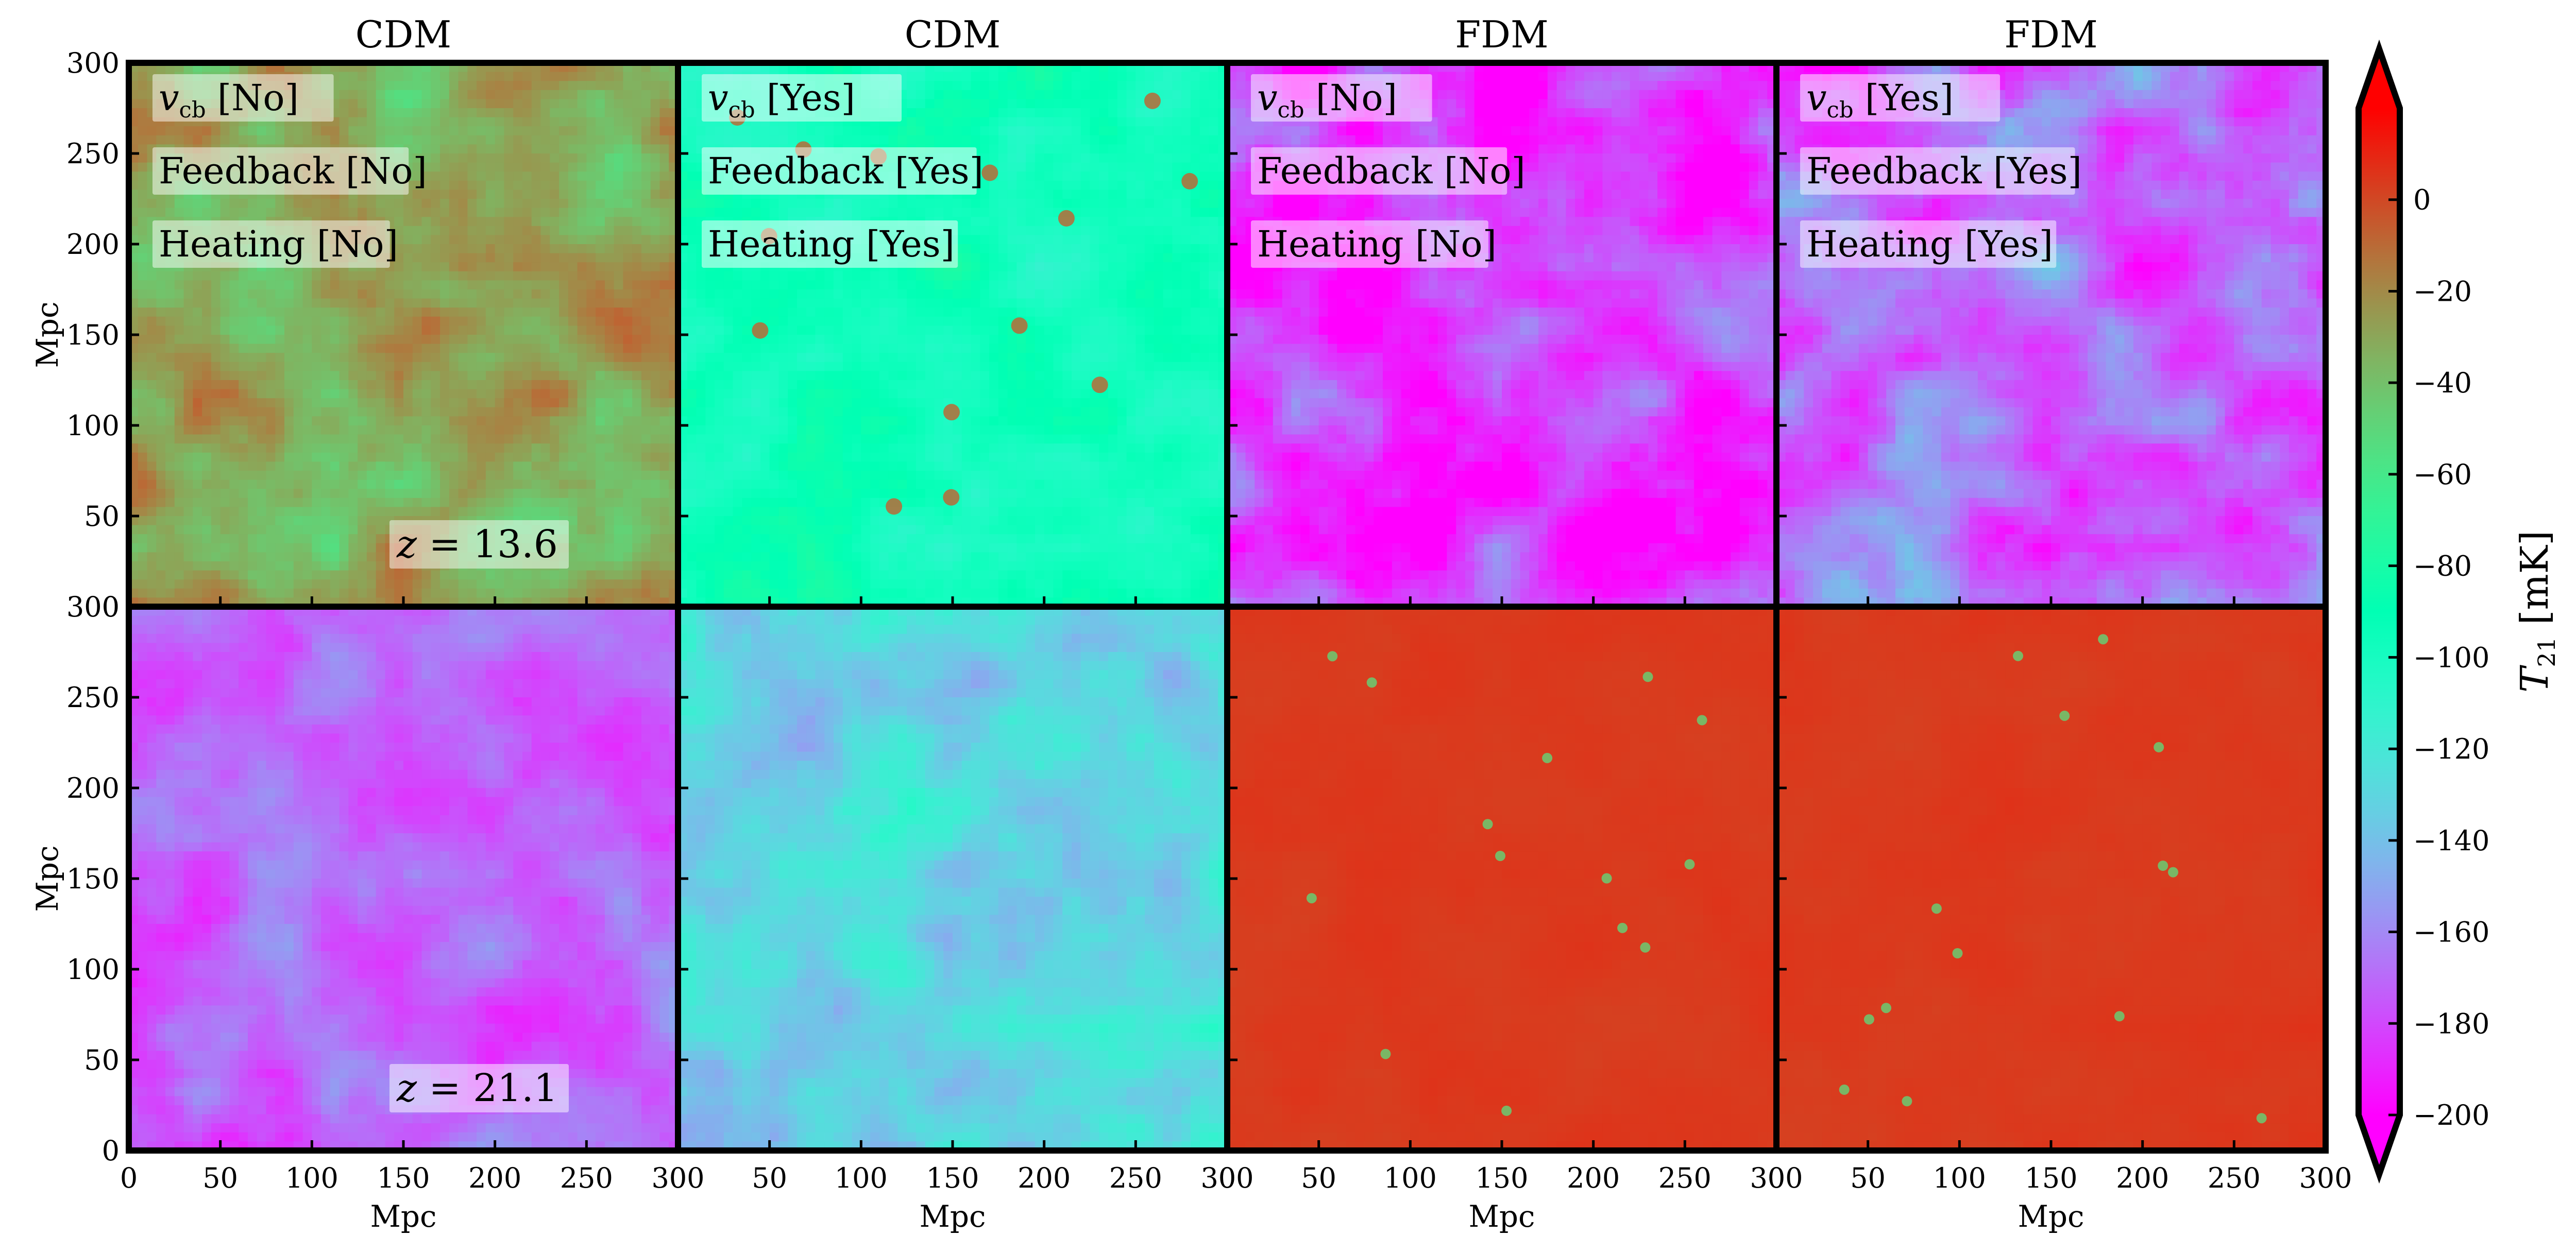 The image size is (2576, 1236). I want to click on colorbar-extend-min, so click(2379, 1145).